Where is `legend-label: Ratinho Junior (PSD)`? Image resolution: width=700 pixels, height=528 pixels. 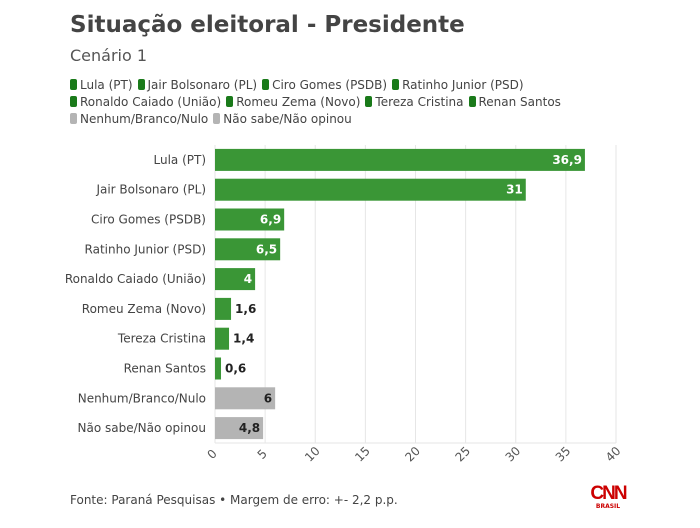 legend-label: Ratinho Junior (PSD) is located at coordinates (463, 85).